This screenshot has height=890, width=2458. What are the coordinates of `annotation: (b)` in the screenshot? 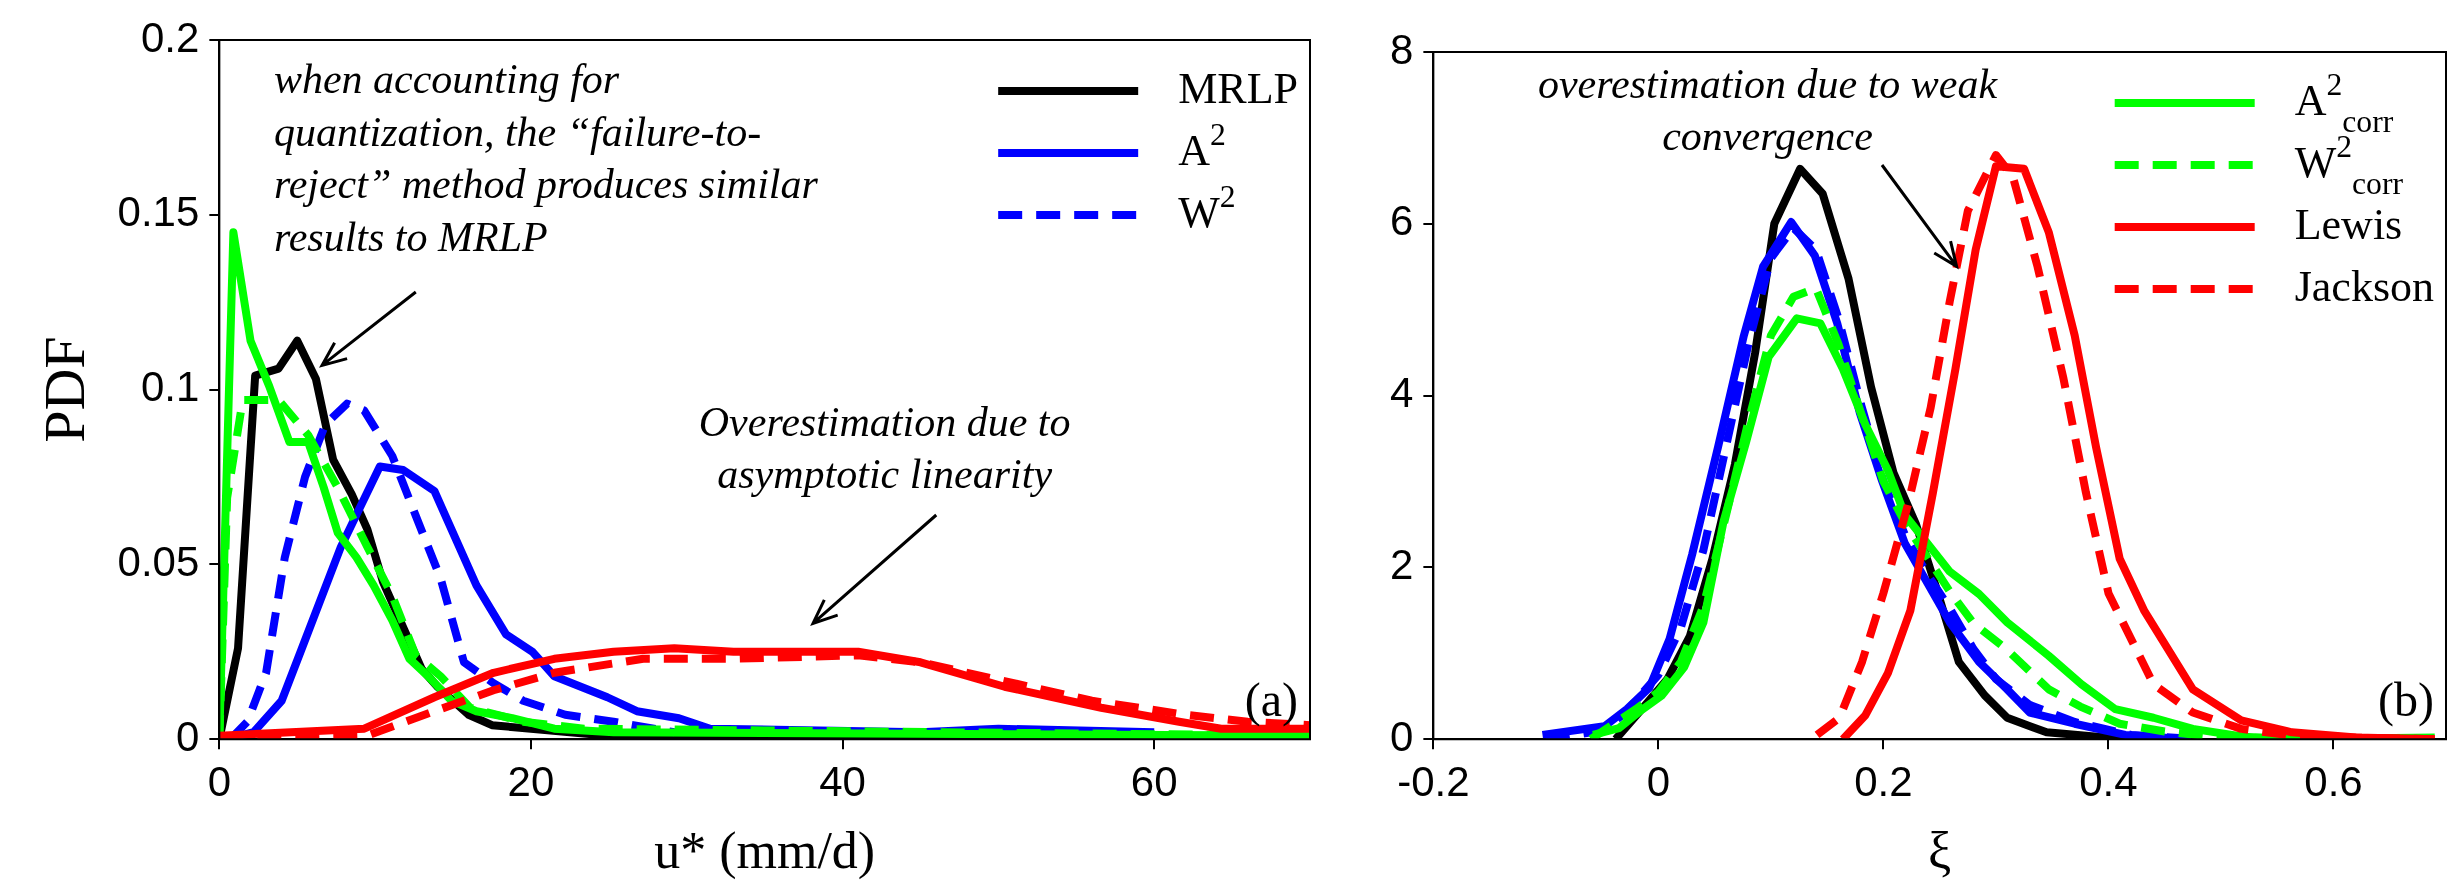 It's located at (2406, 699).